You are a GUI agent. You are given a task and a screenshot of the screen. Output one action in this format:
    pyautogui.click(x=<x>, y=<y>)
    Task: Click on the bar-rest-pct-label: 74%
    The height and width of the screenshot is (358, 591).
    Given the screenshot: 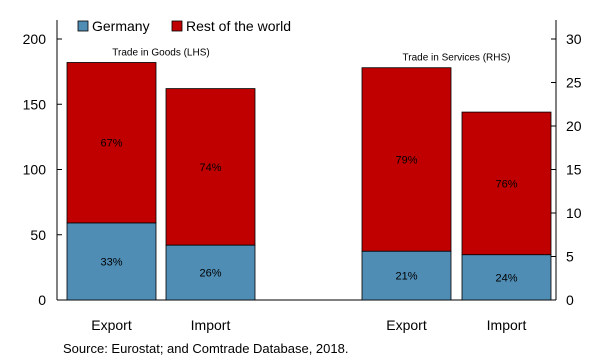 What is the action you would take?
    pyautogui.click(x=210, y=168)
    